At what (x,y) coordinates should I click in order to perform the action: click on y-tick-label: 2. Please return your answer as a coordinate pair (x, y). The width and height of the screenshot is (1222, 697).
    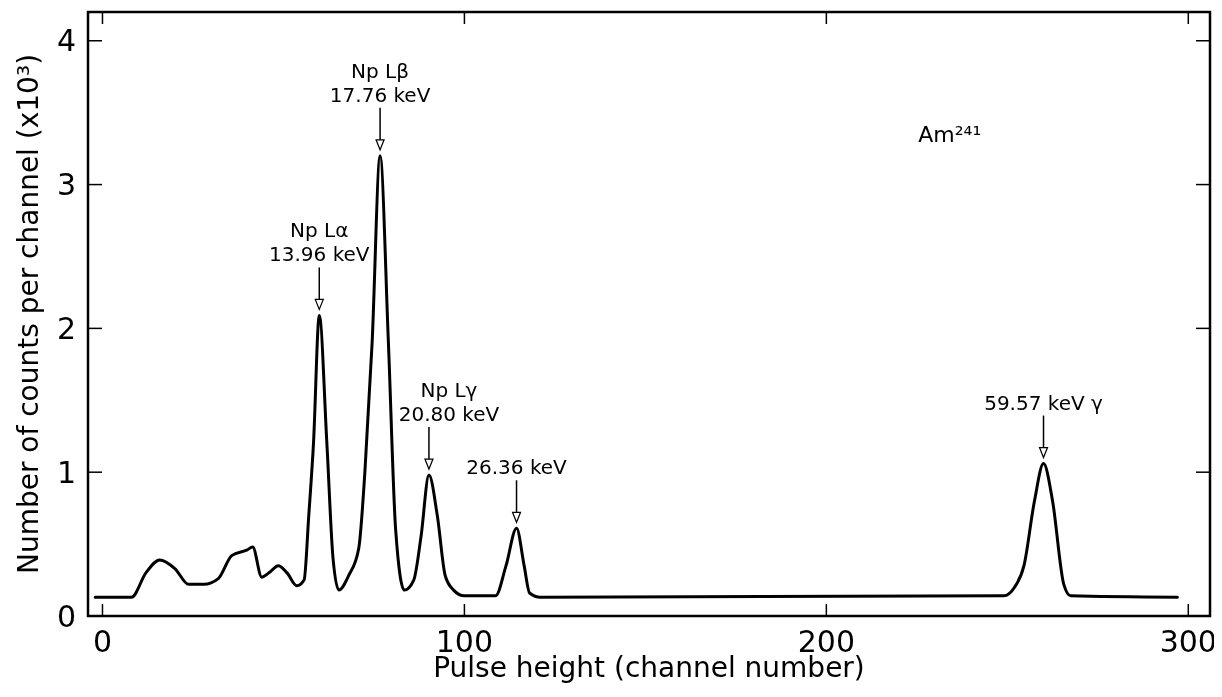
    Looking at the image, I should click on (66, 328).